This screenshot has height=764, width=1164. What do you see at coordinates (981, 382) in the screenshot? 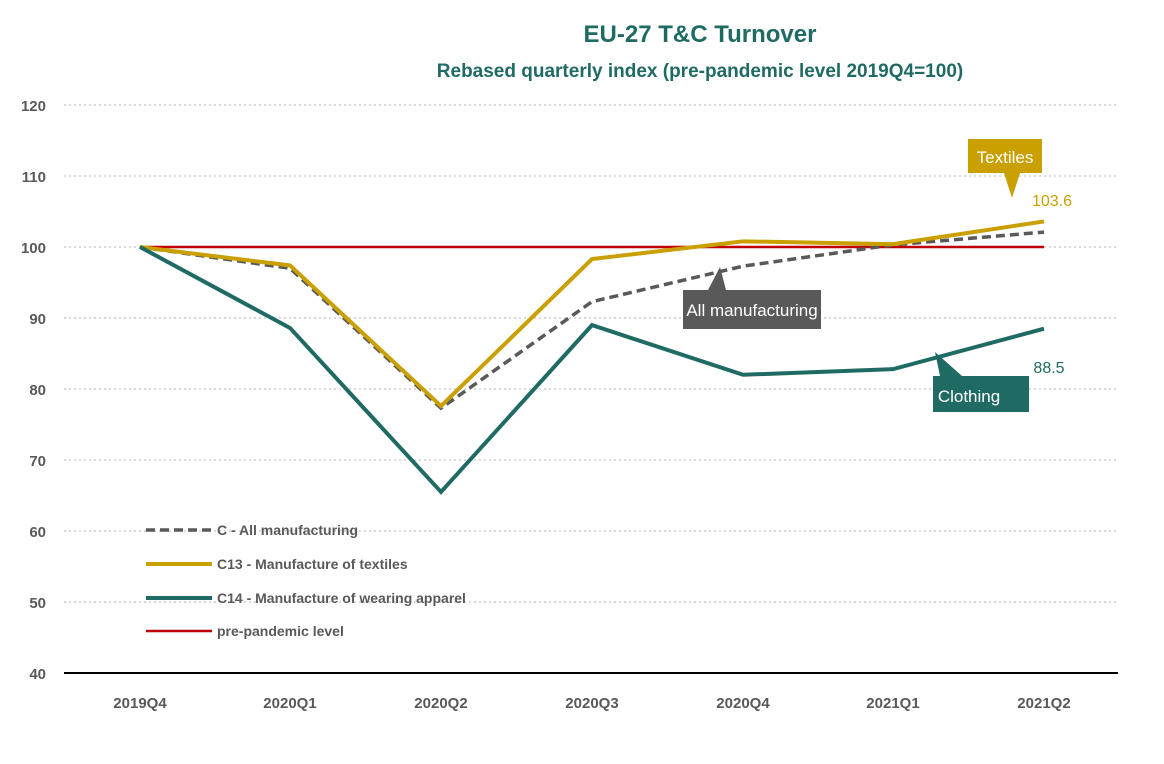
I see `callout-box-clothing` at bounding box center [981, 382].